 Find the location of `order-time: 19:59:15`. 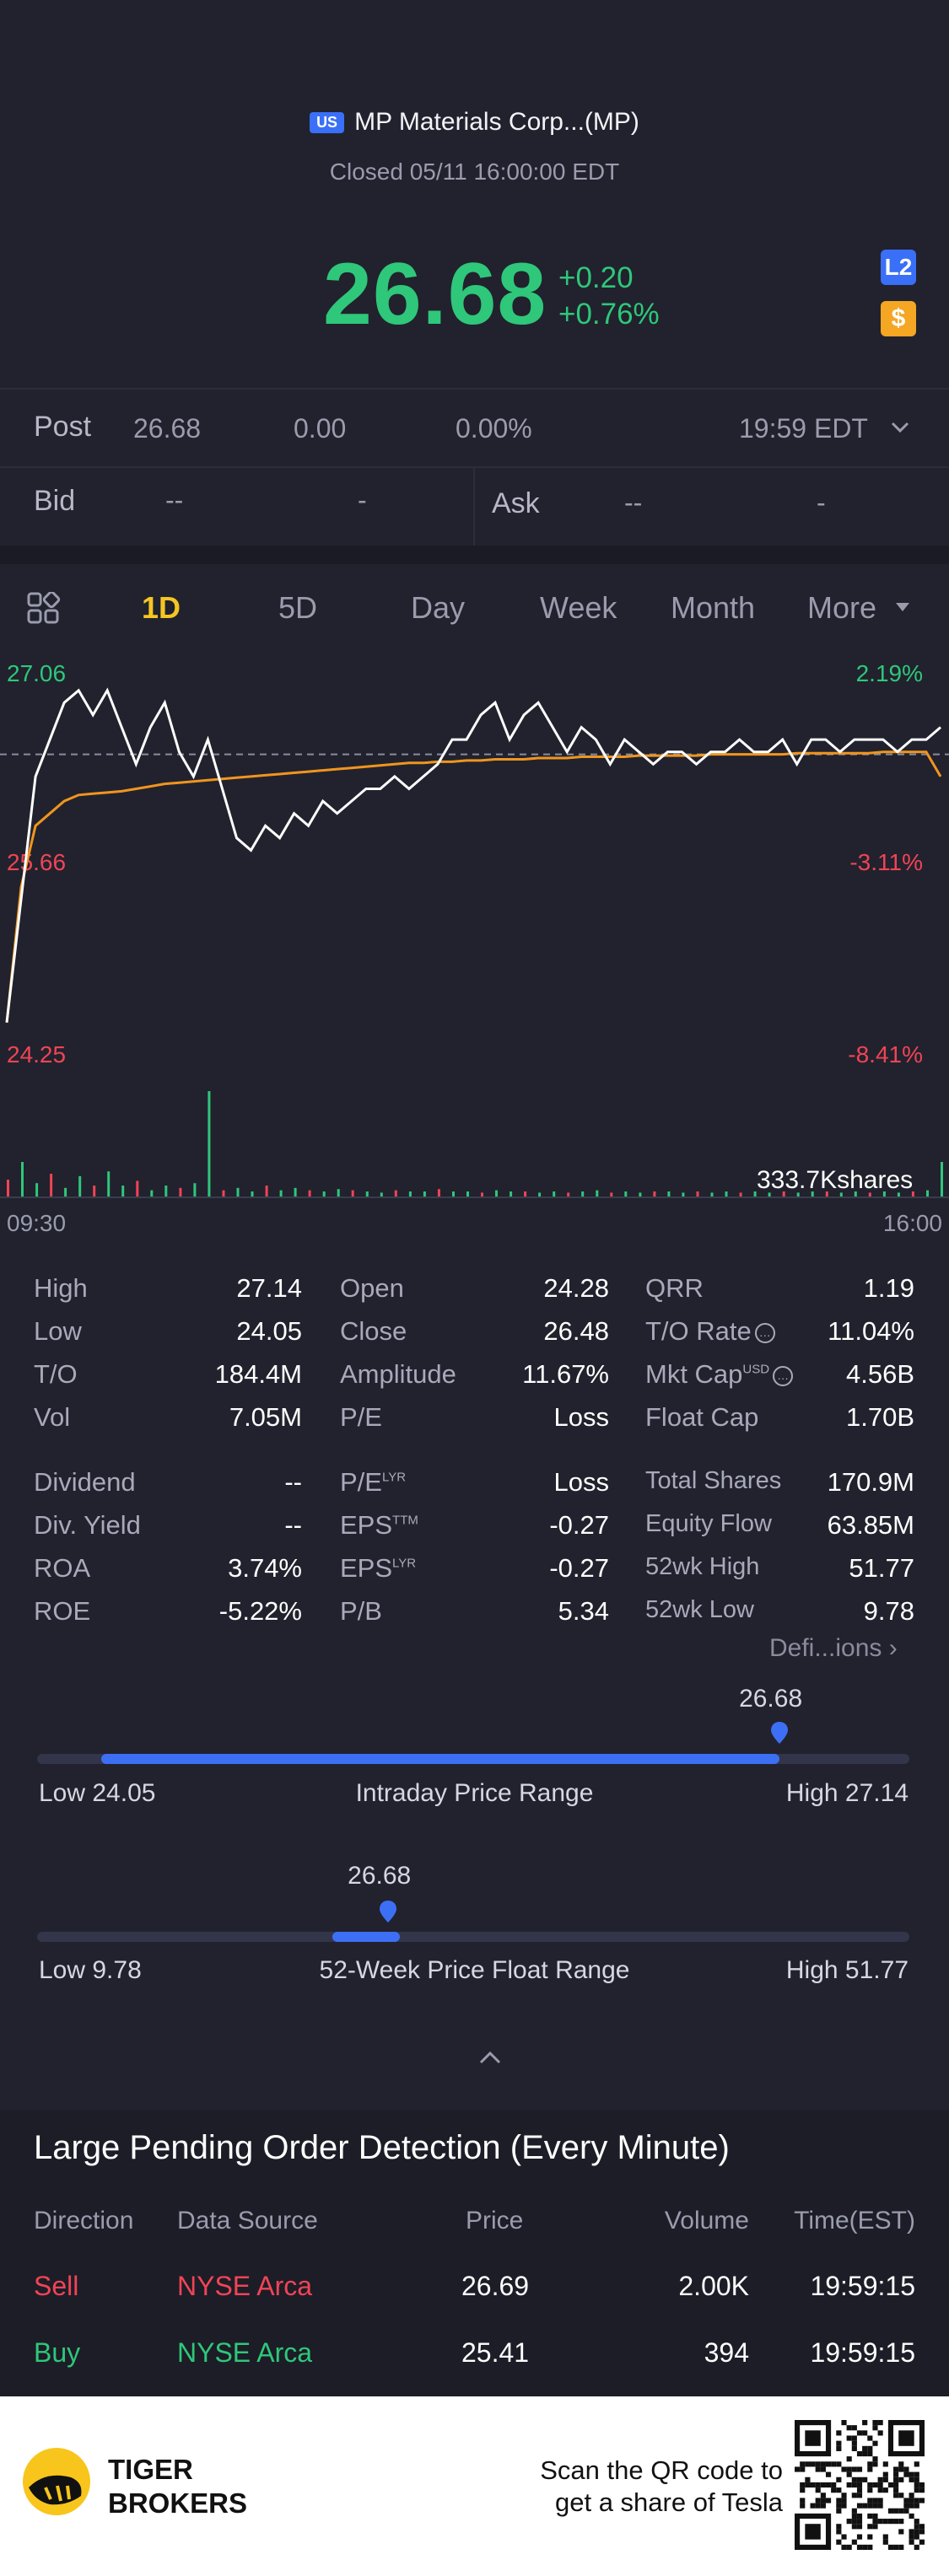

order-time: 19:59:15 is located at coordinates (862, 2352).